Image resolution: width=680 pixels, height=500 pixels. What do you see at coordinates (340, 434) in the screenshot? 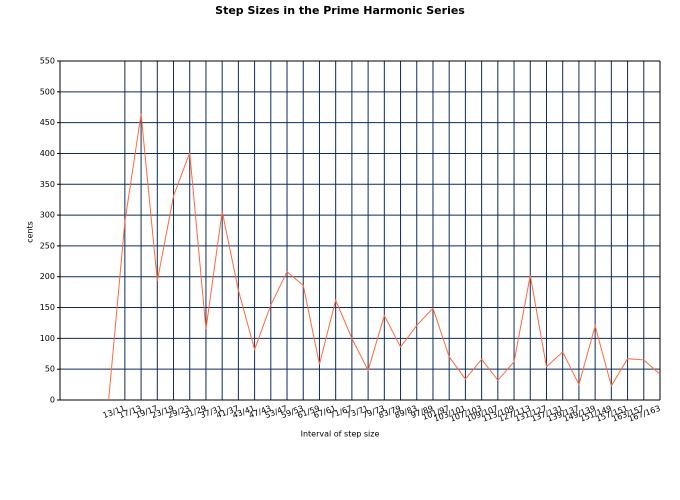
I see `x-axis-label: Interval of step size` at bounding box center [340, 434].